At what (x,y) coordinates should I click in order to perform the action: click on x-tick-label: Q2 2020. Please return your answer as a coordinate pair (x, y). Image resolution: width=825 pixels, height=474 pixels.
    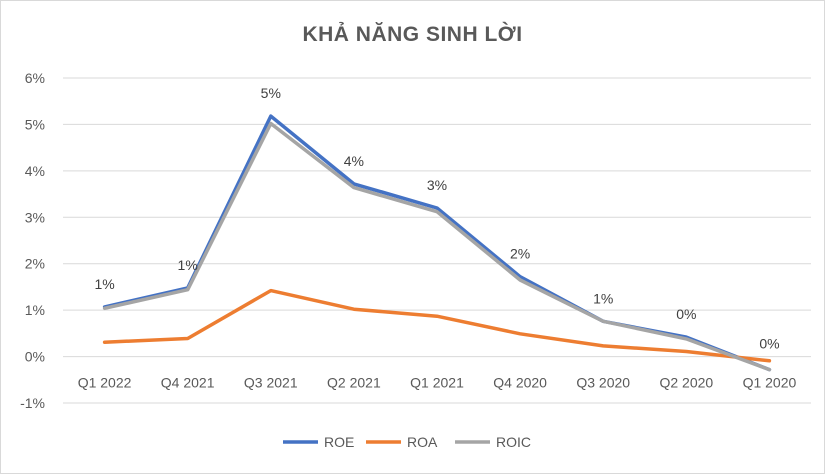
    Looking at the image, I should click on (686, 383).